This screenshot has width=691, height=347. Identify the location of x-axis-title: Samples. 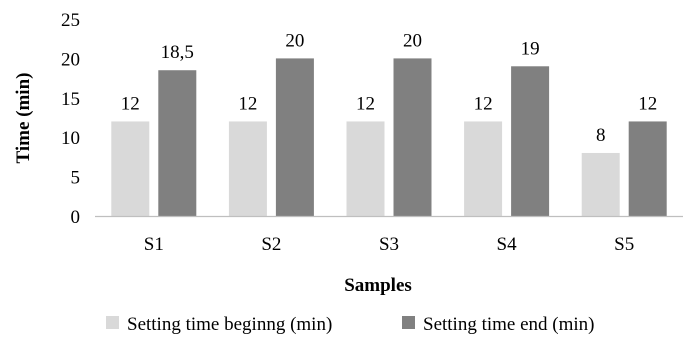
(378, 285).